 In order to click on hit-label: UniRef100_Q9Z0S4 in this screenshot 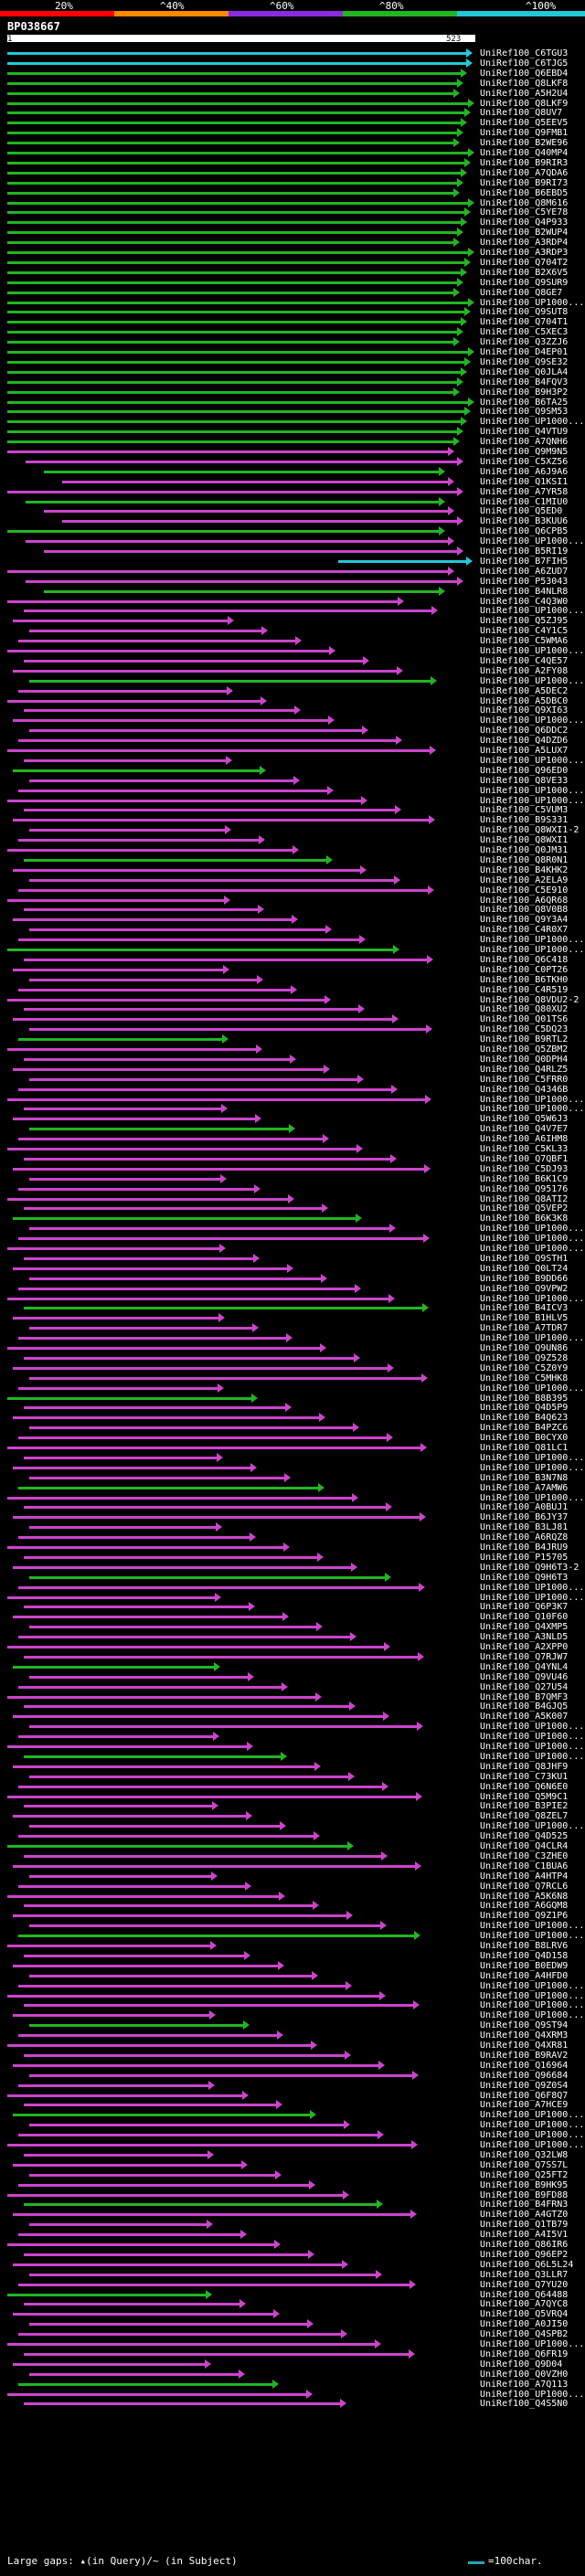, I will do `click(524, 2085)`.